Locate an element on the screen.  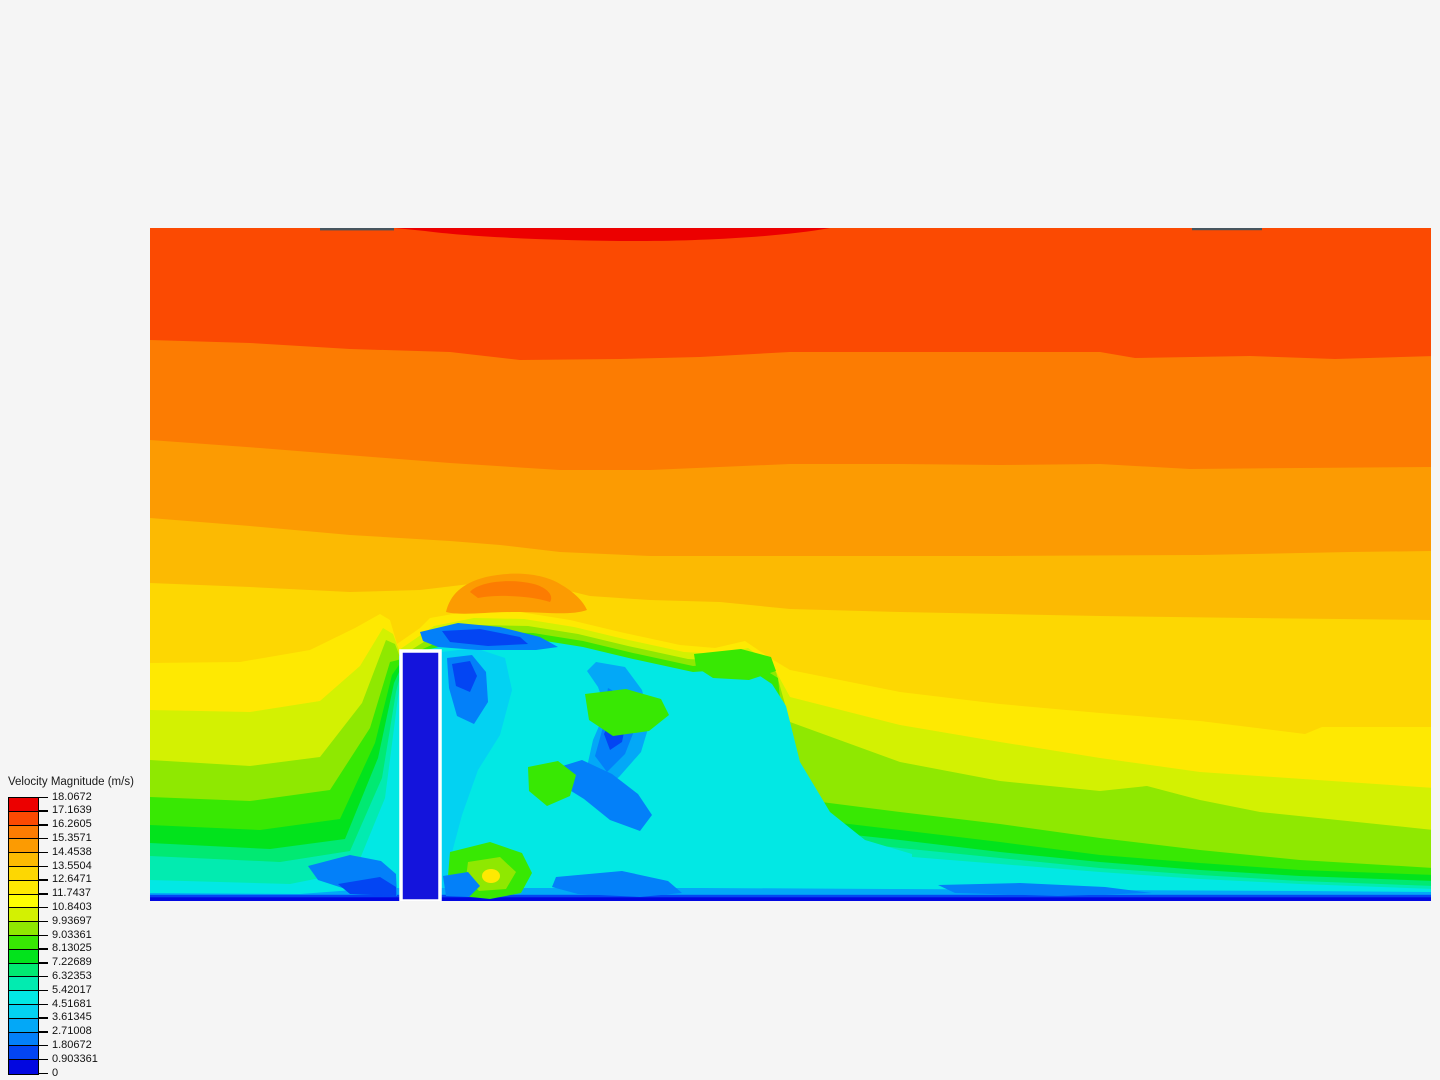
legend-tick-label: 18.0672 is located at coordinates (72, 796).